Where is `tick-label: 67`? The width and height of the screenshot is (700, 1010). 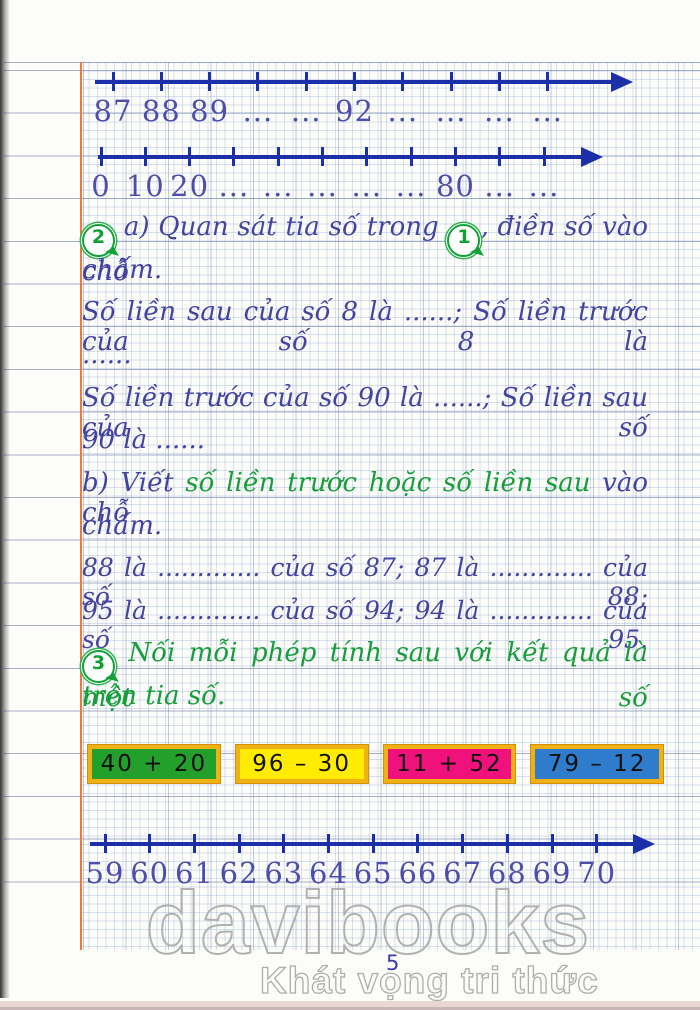 tick-label: 67 is located at coordinates (463, 873).